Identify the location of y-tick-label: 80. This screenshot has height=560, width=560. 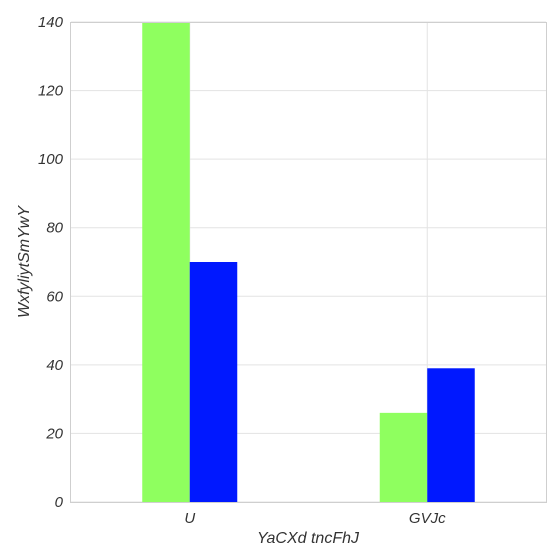
(54, 228).